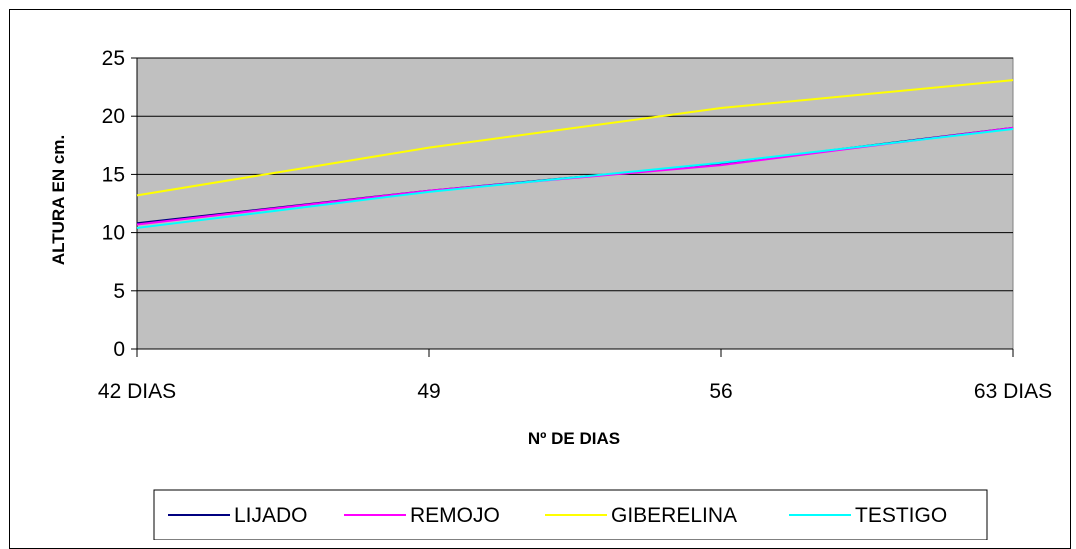  Describe the element at coordinates (137, 391) in the screenshot. I see `x-tick-label: 42 DIAS` at that location.